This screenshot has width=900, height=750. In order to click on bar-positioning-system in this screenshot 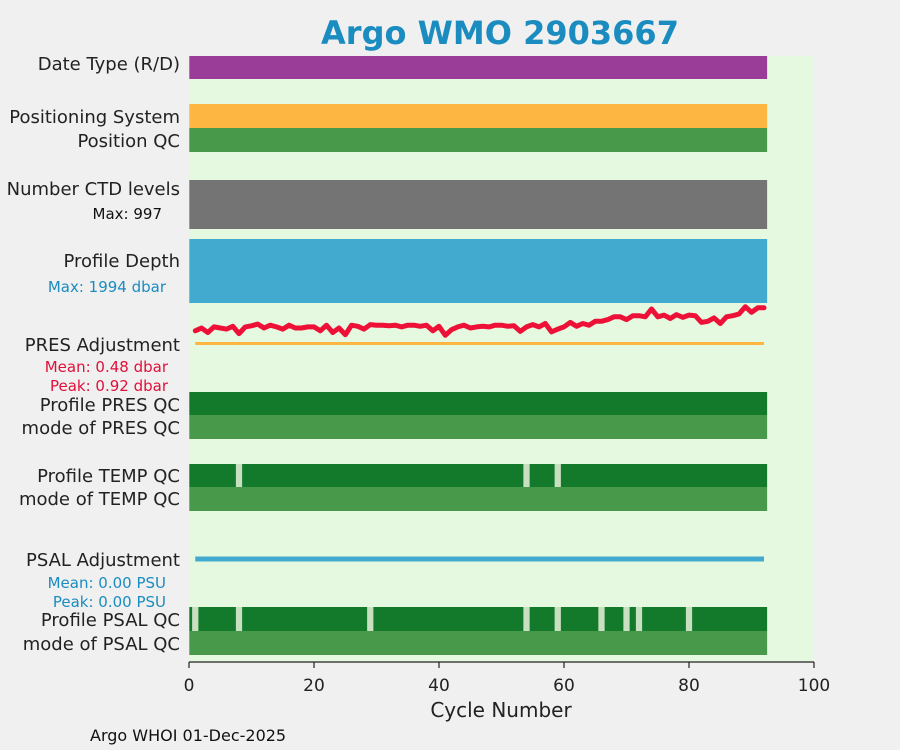, I will do `click(478, 116)`.